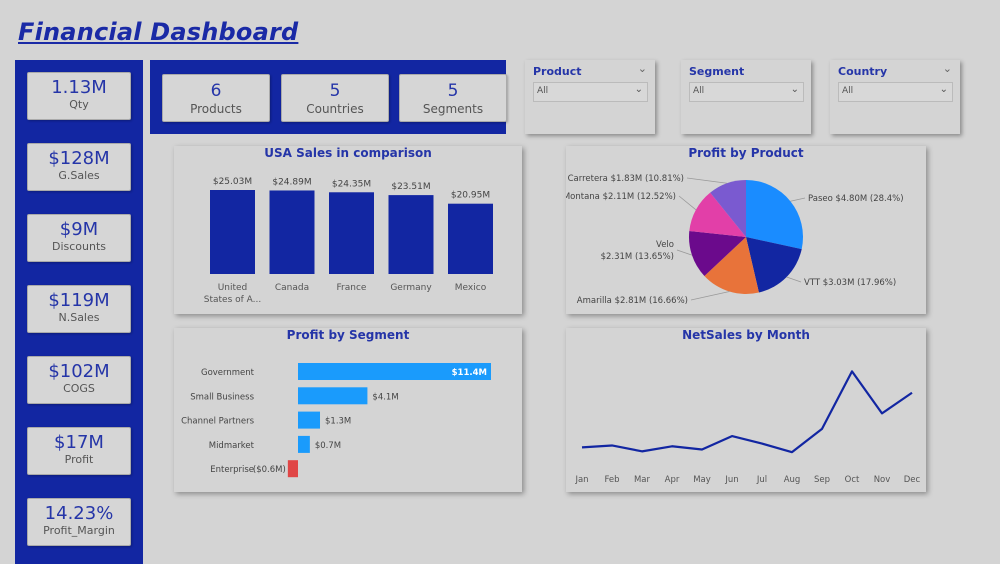 The width and height of the screenshot is (1000, 564). What do you see at coordinates (471, 288) in the screenshot?
I see `x-tick-label: Mexico` at bounding box center [471, 288].